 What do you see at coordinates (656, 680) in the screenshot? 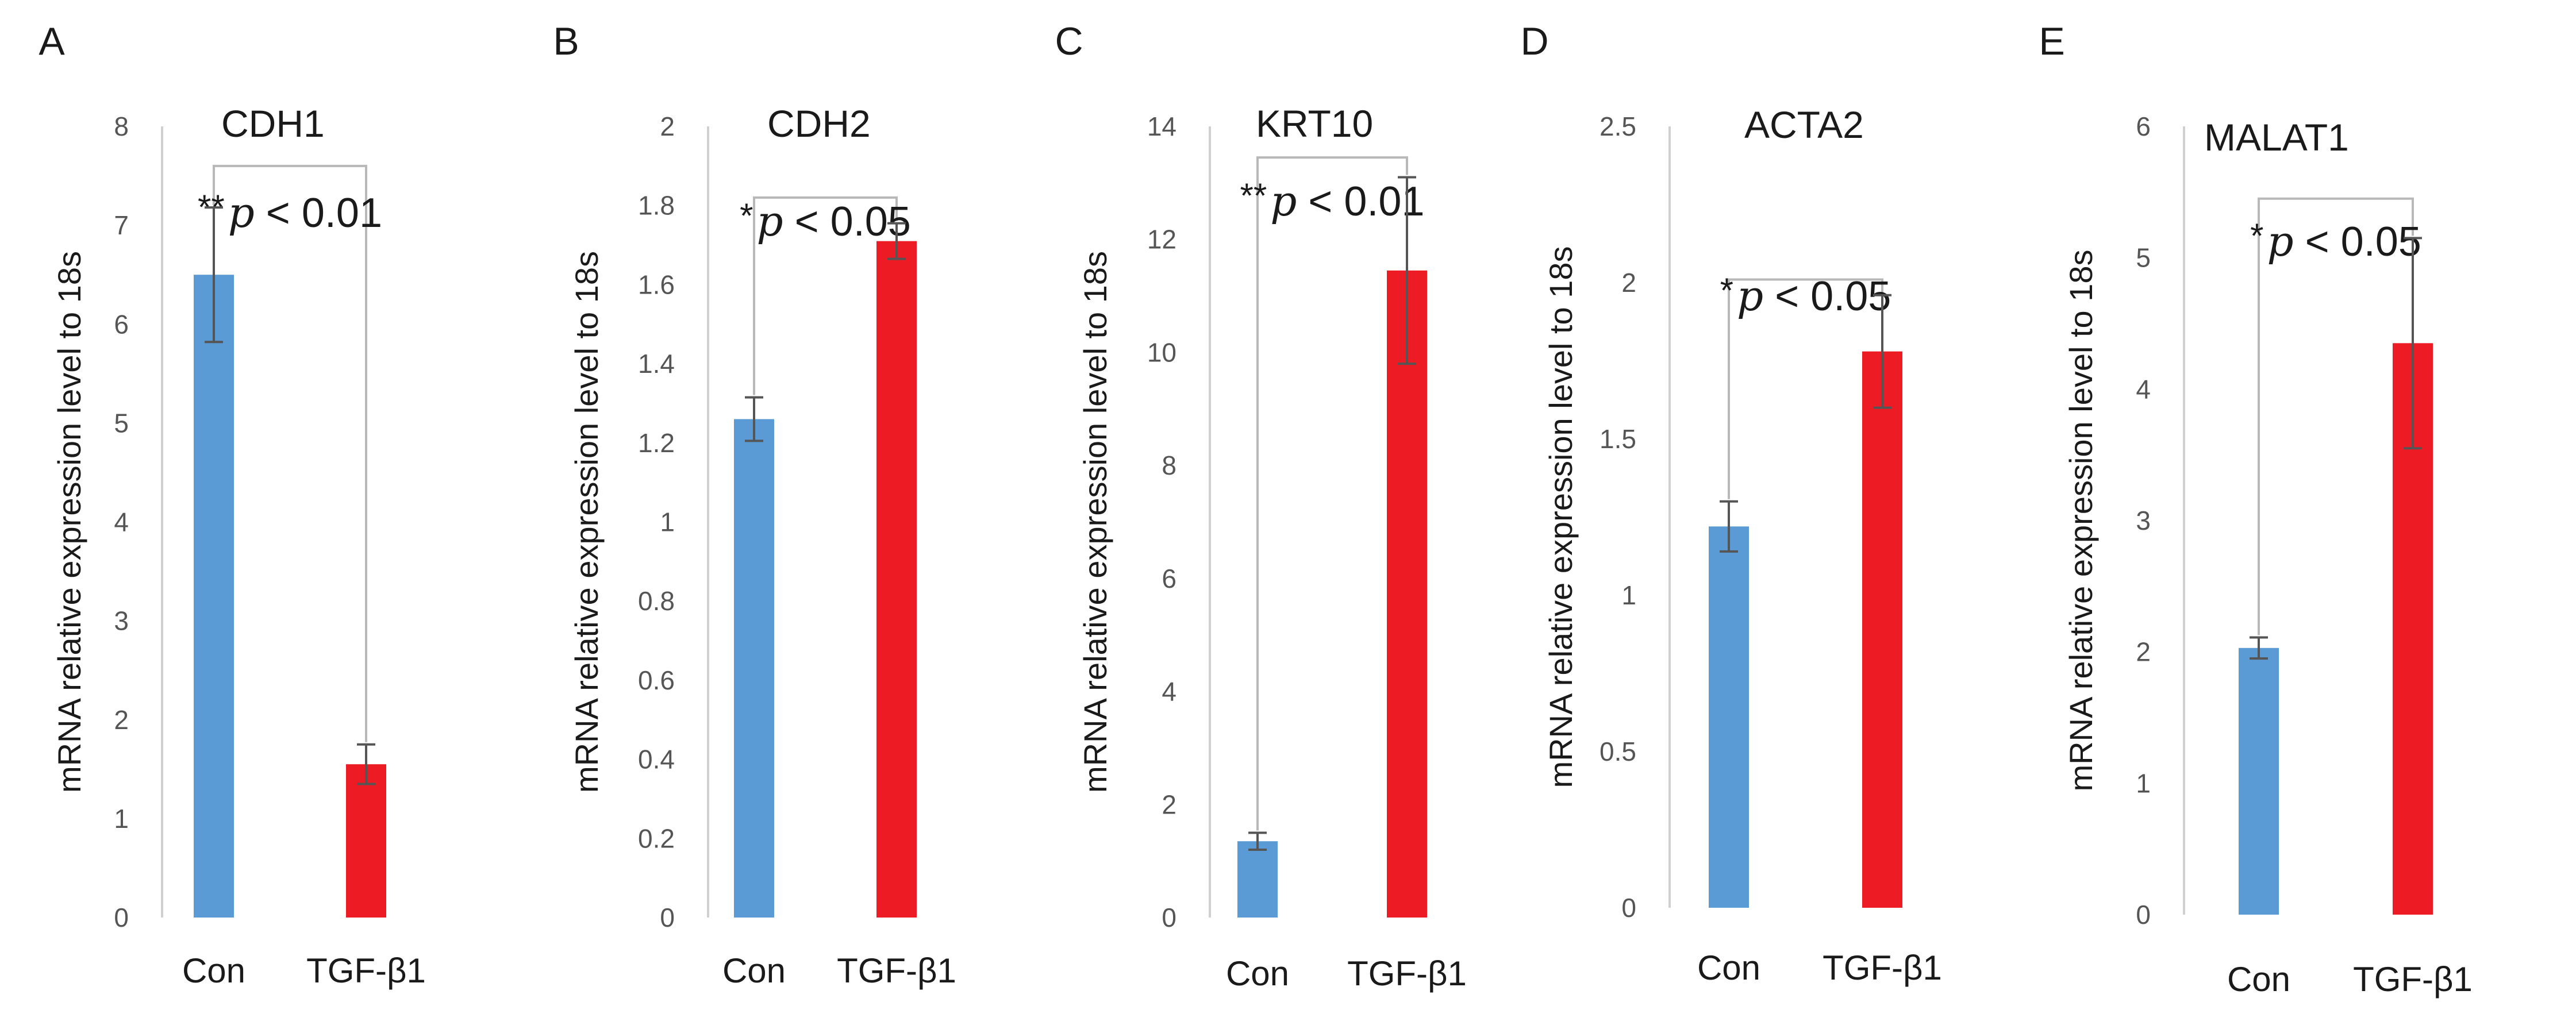
I see `y-tick-label: 0.6` at bounding box center [656, 680].